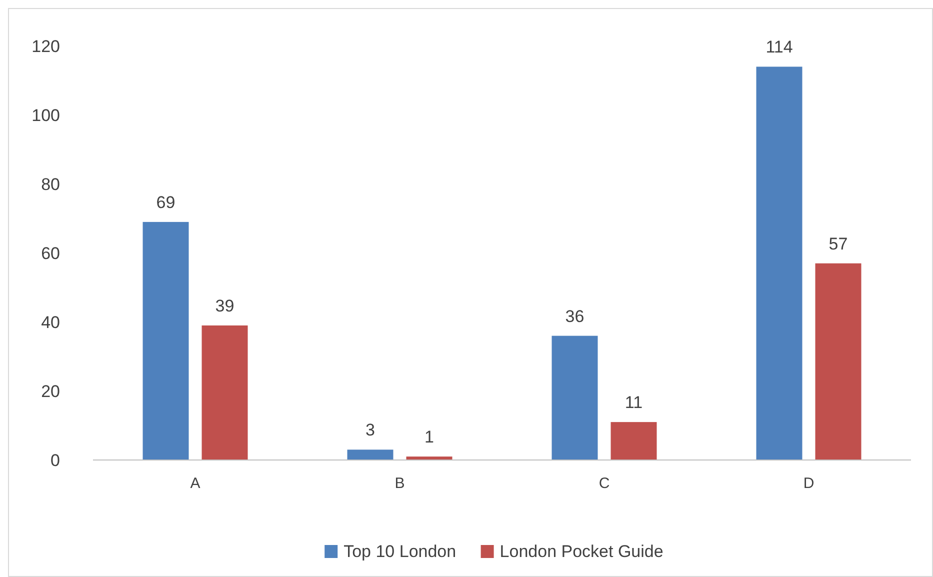 This screenshot has width=933, height=577. I want to click on y-tick-label: 40, so click(50, 322).